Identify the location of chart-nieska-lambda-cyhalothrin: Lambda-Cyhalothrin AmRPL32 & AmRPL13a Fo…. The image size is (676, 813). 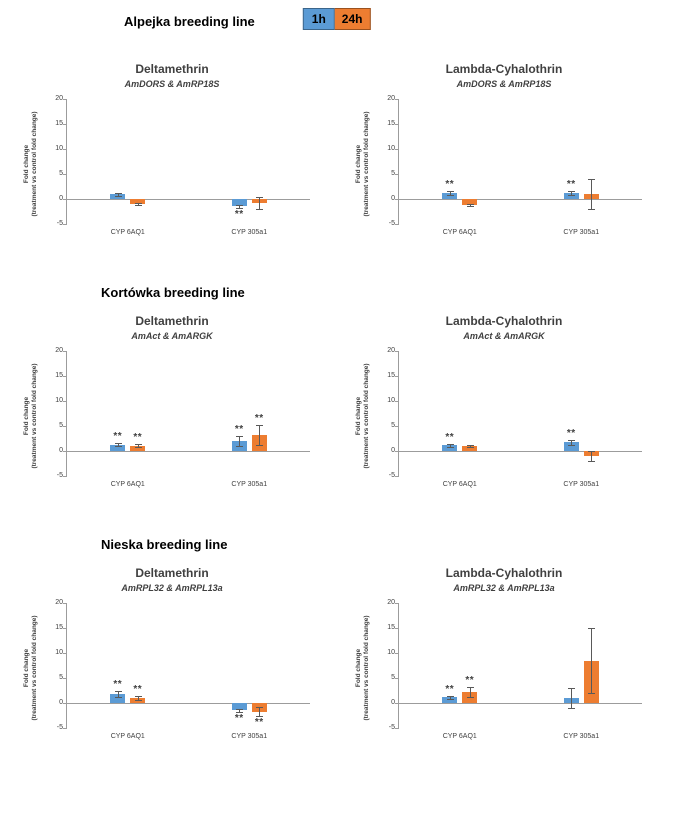
(504, 655).